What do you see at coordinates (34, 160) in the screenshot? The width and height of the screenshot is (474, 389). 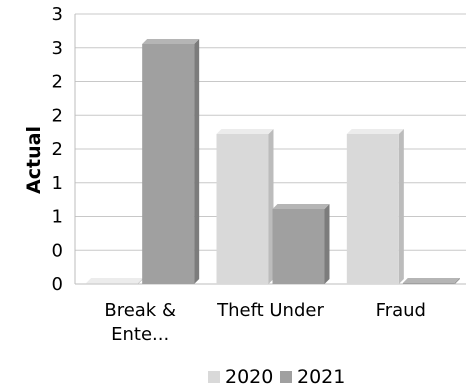 I see `y-axis-label: Actual` at bounding box center [34, 160].